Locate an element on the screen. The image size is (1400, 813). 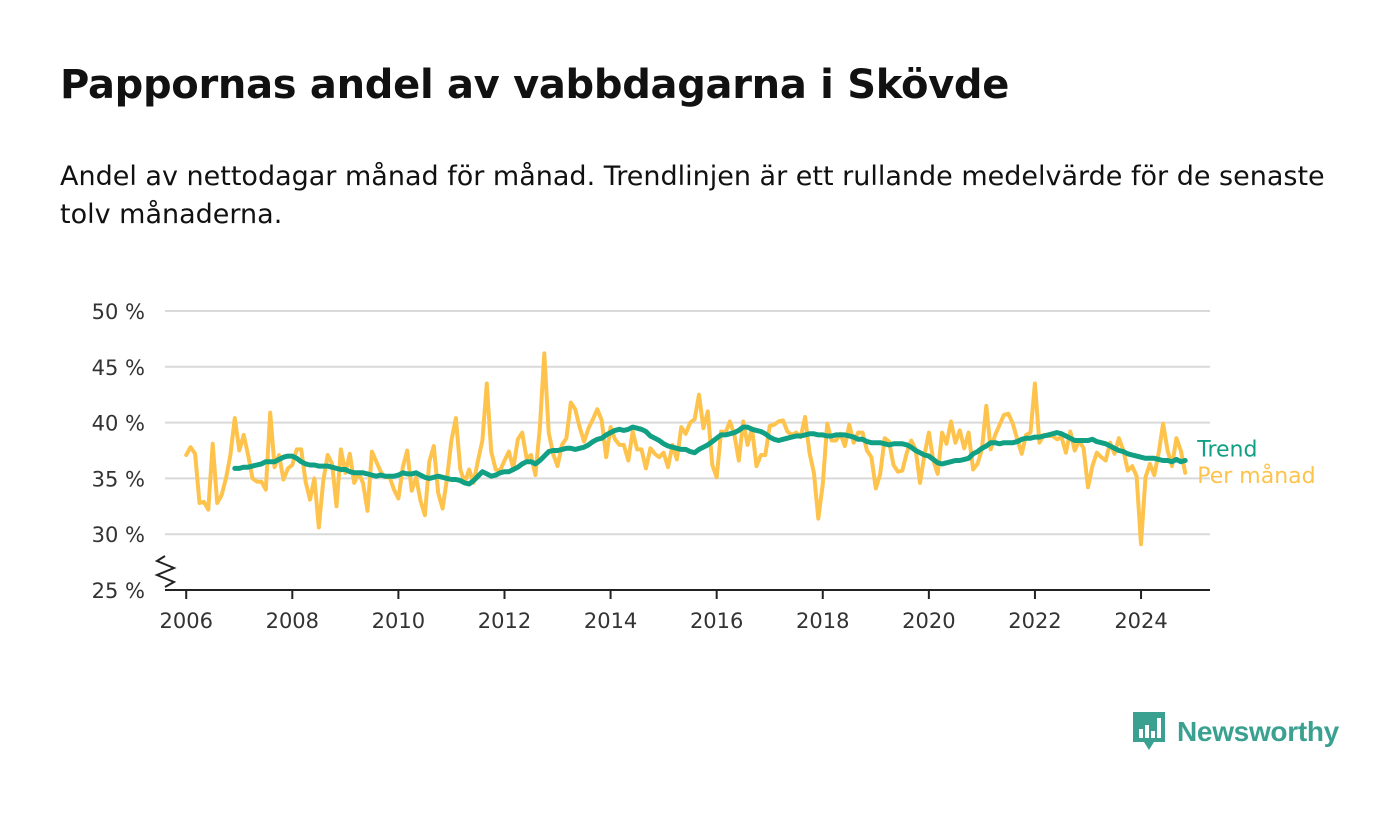
y-tick-label: 45 % is located at coordinates (118, 368).